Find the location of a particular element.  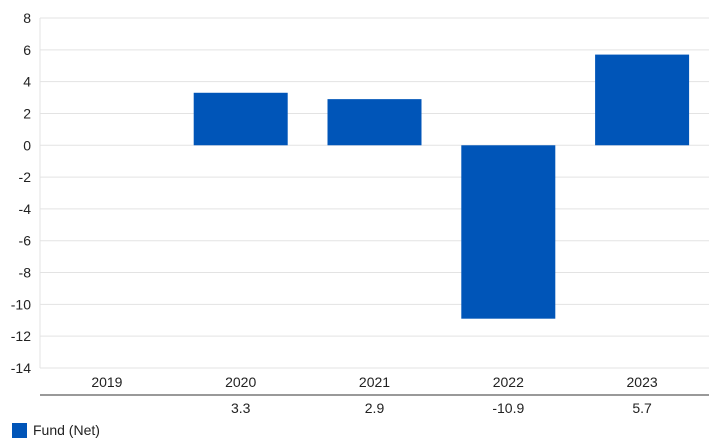

x-axis-ticks: 2019 2020 2021 2022 2023 is located at coordinates (374, 382).